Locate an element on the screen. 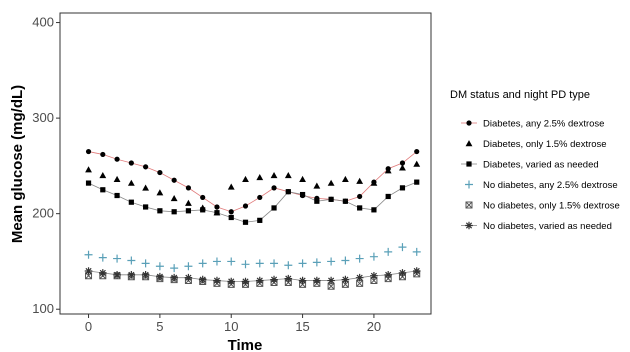  legend-item: No diabetes, any 2.5% dextrose is located at coordinates (541, 185).